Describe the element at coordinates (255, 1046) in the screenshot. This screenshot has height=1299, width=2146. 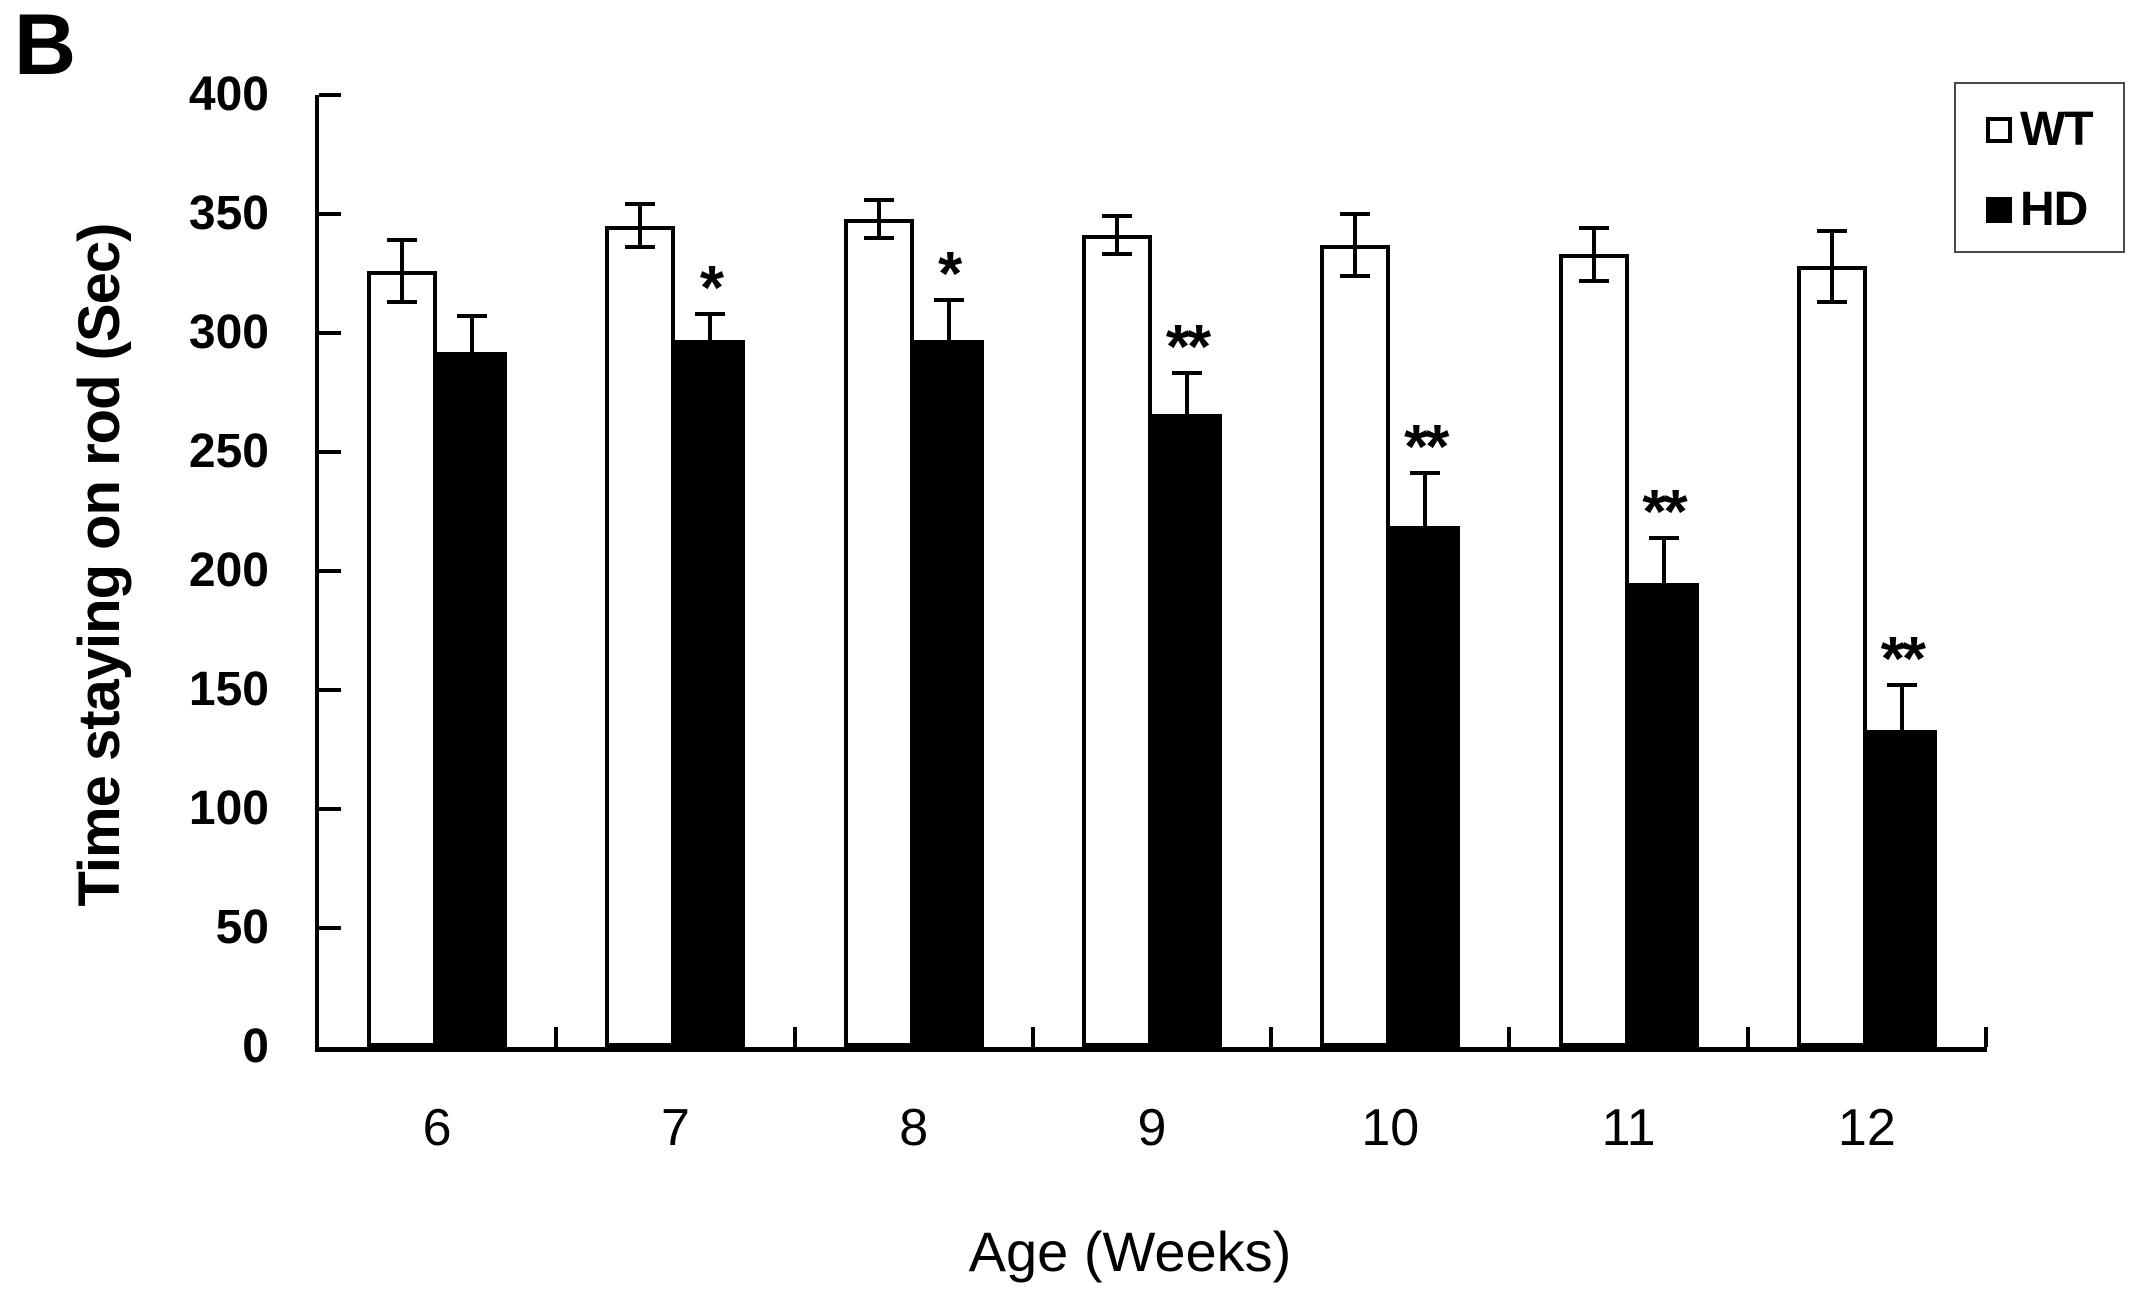
I see `y-tick-label: 0` at that location.